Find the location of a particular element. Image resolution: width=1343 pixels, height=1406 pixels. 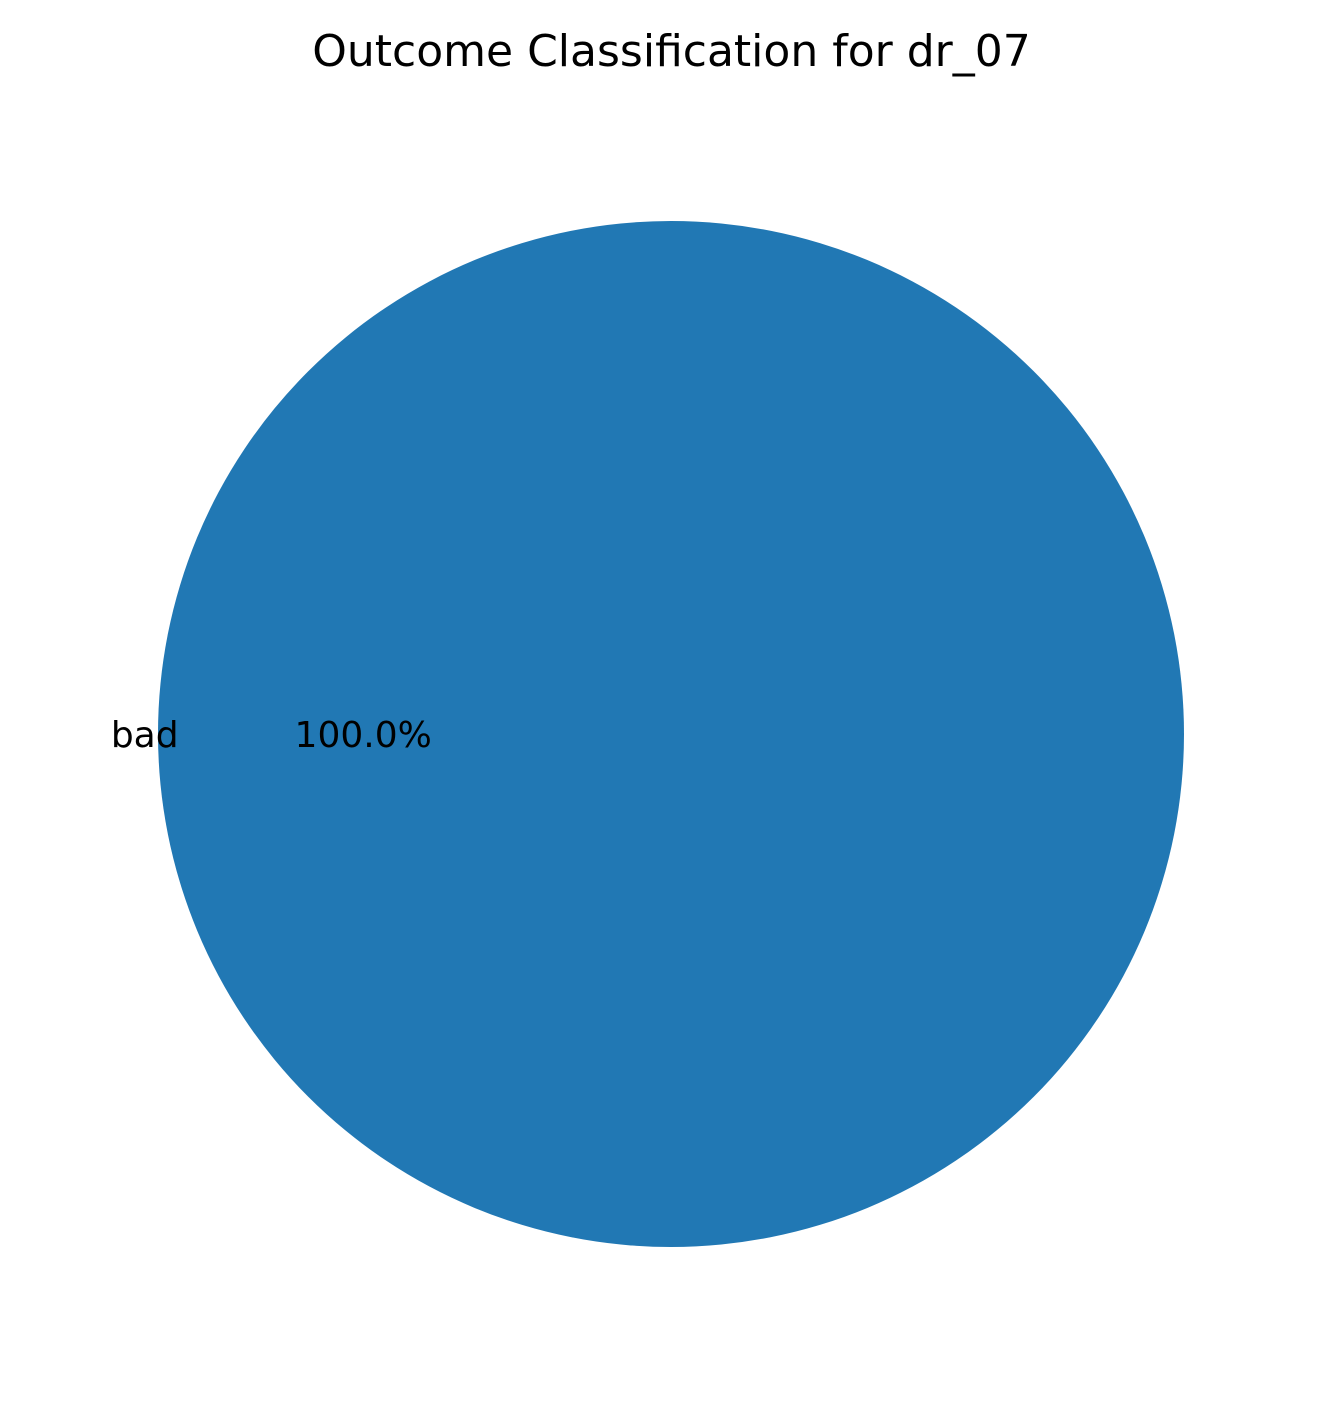

slice-percent-bad: 100.0% is located at coordinates (363, 735).